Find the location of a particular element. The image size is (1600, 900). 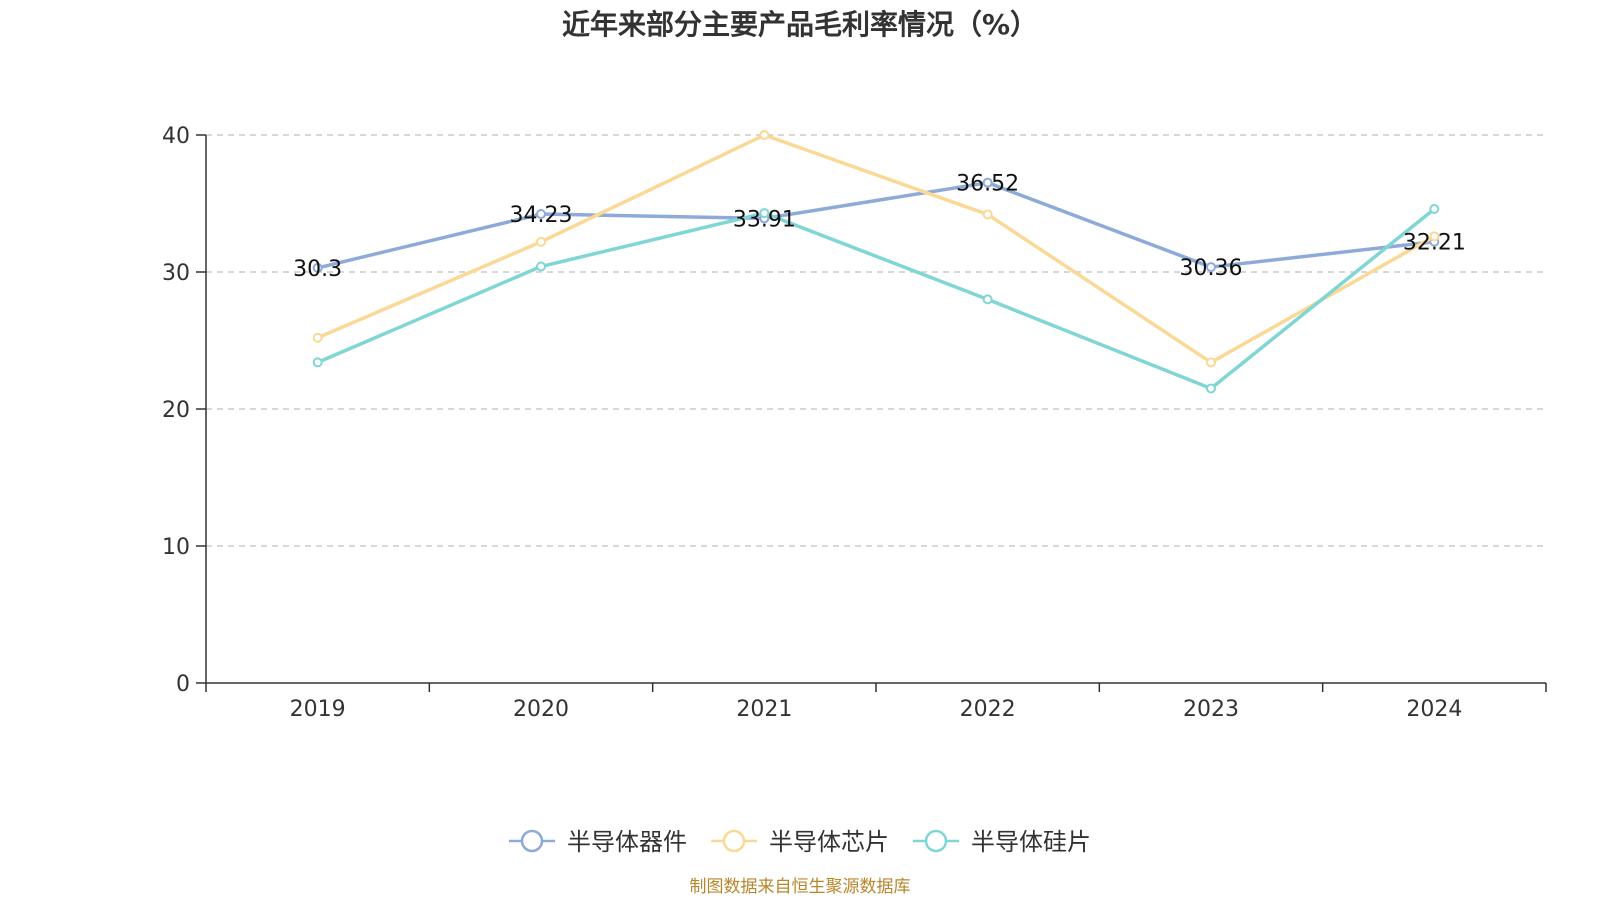

chart-title: 近年来部分主要产品毛利率情况（%） is located at coordinates (800, 24).